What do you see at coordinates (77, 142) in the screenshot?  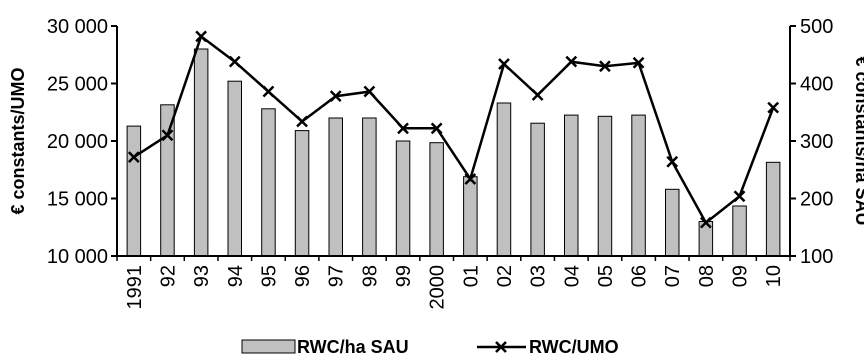 I see `left-tick-label: 20 000` at bounding box center [77, 142].